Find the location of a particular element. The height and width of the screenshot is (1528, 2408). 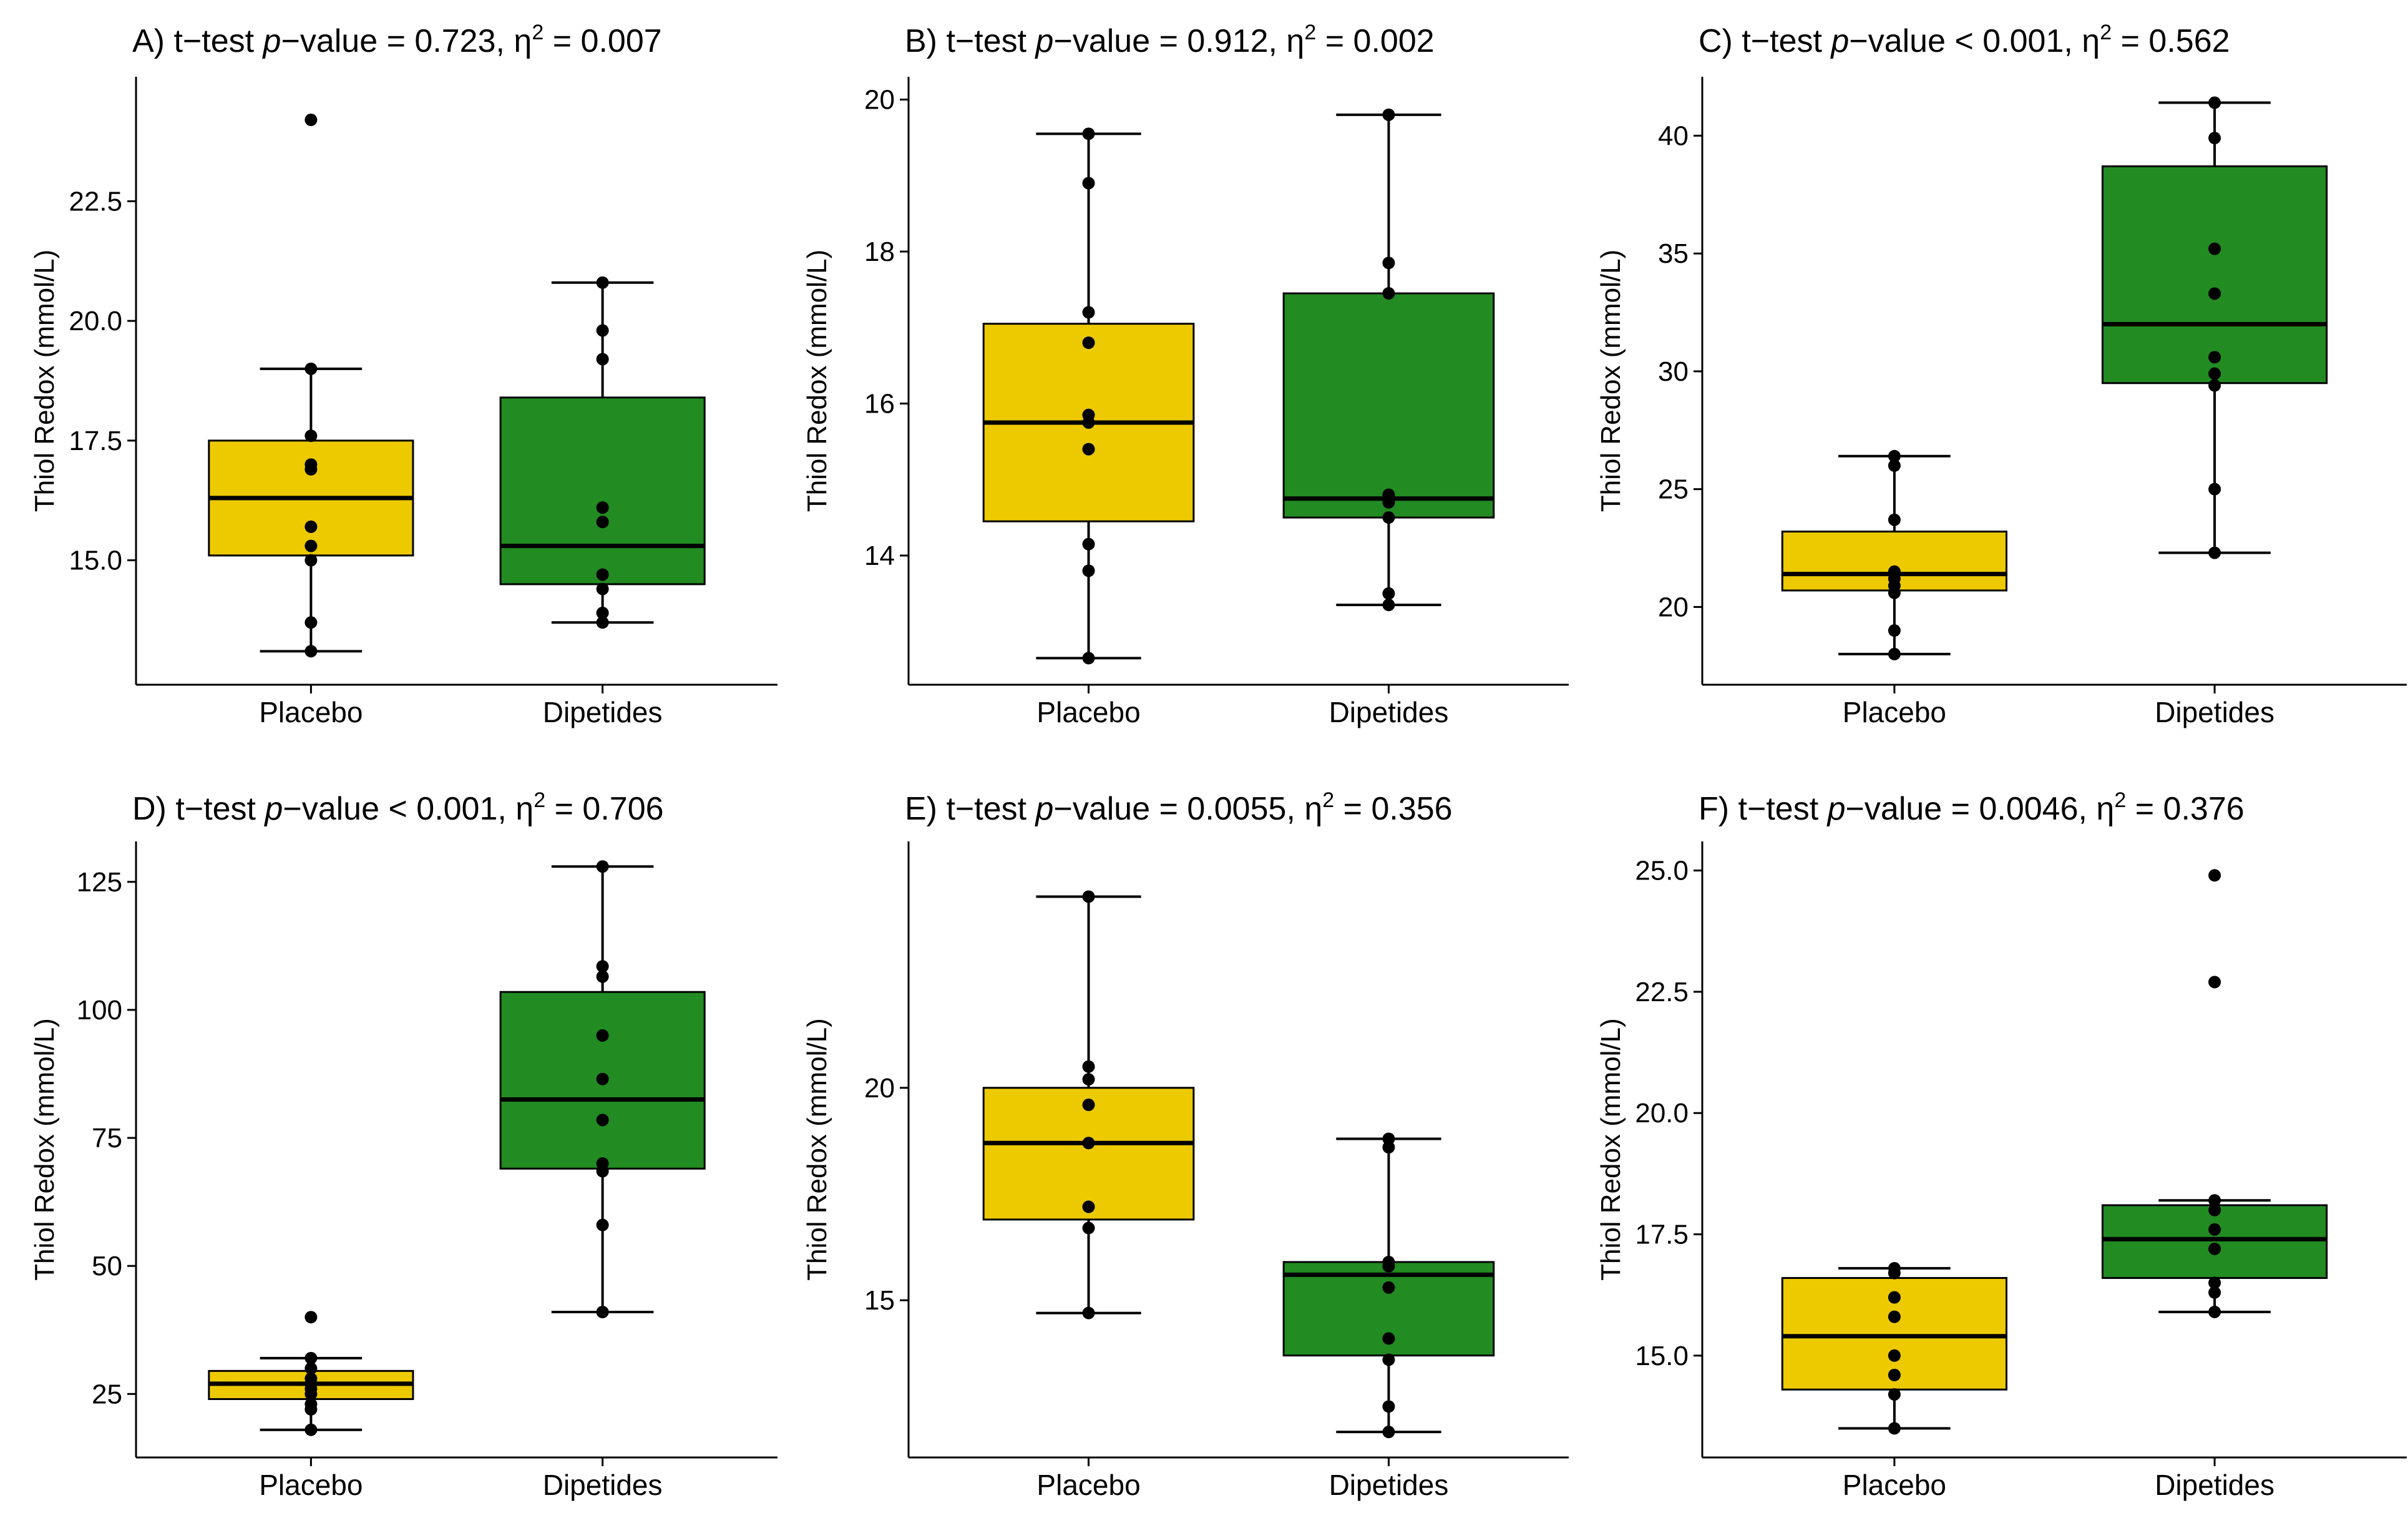

panel-title: D) t−test p−value < 0.001, η2 = 0.706 is located at coordinates (398, 807).